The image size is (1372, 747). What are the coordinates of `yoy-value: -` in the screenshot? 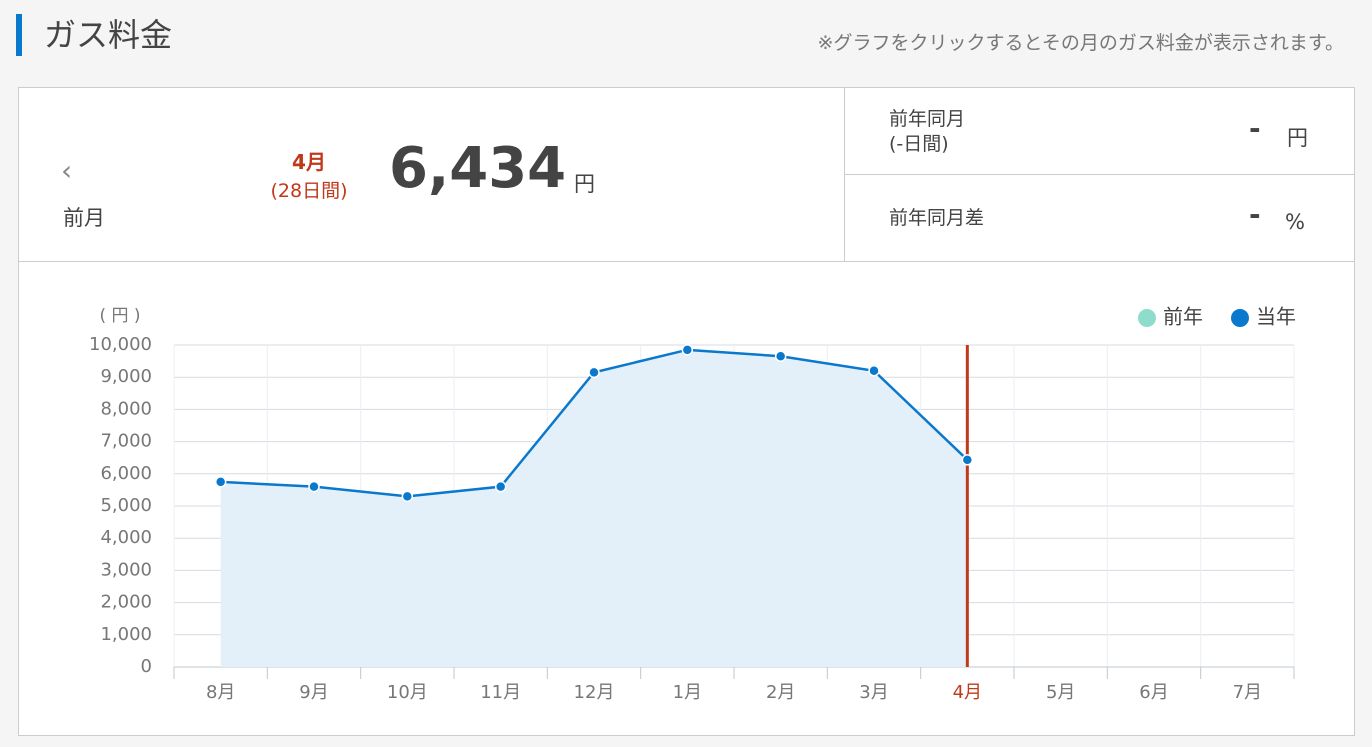 It's located at (1255, 128).